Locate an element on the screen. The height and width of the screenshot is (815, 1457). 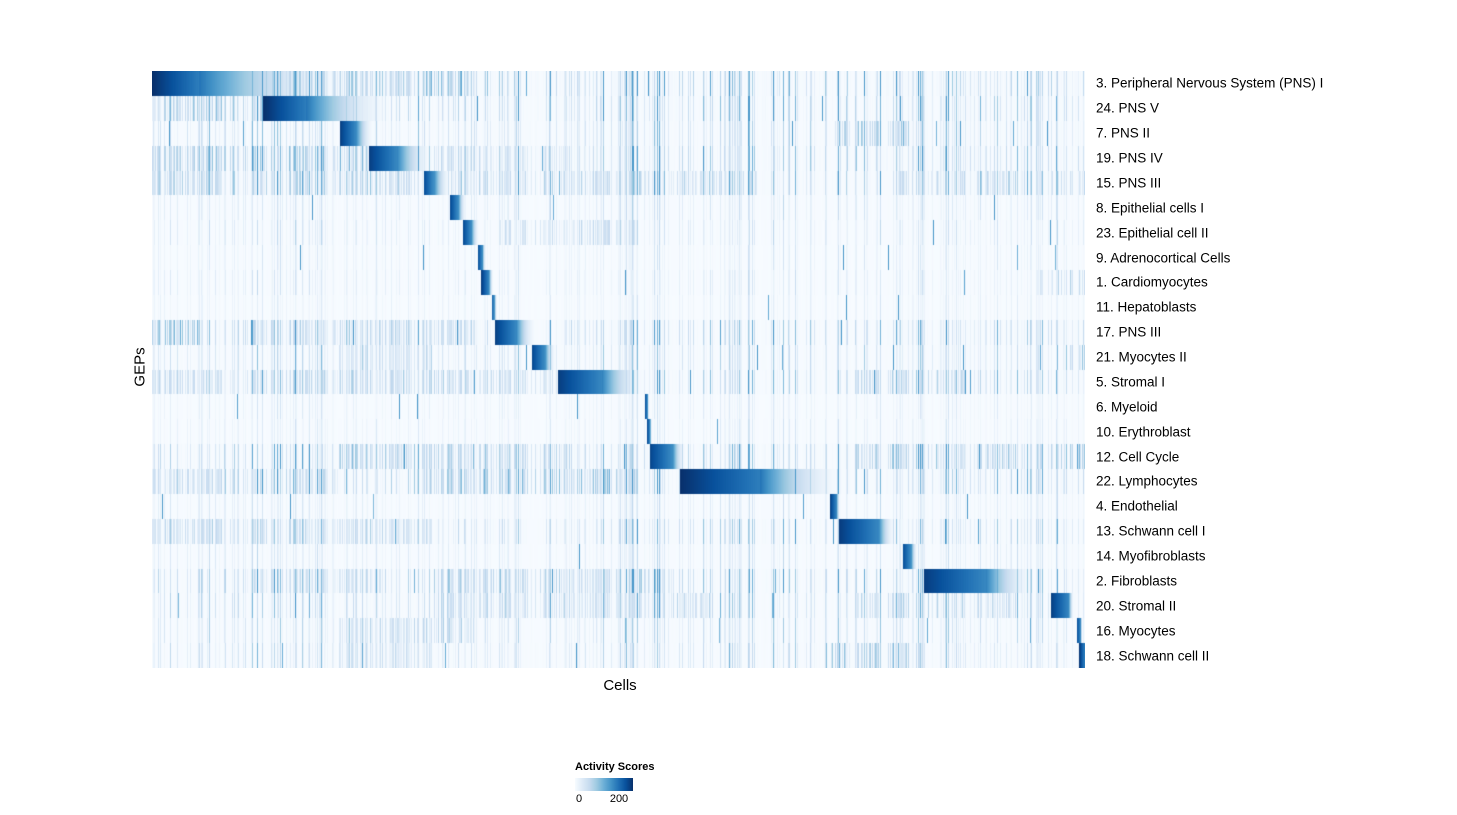
gep-row-label: 7. PNS II is located at coordinates (1123, 133).